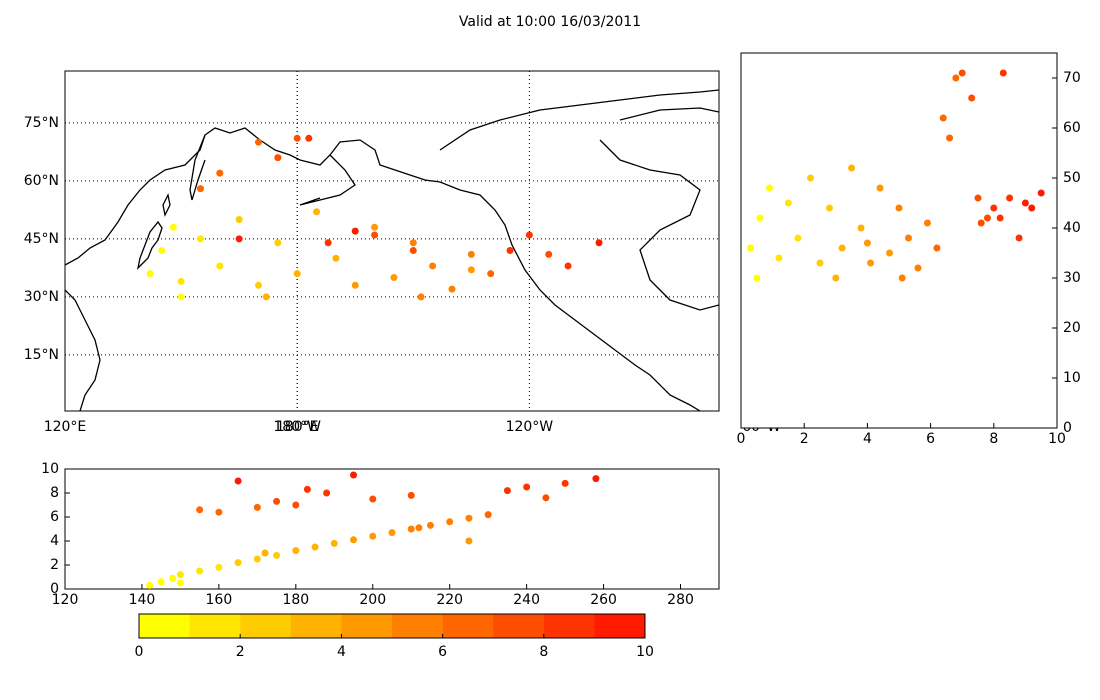 The image size is (1100, 700). I want to click on y-tick-label: 45°N, so click(41, 239).